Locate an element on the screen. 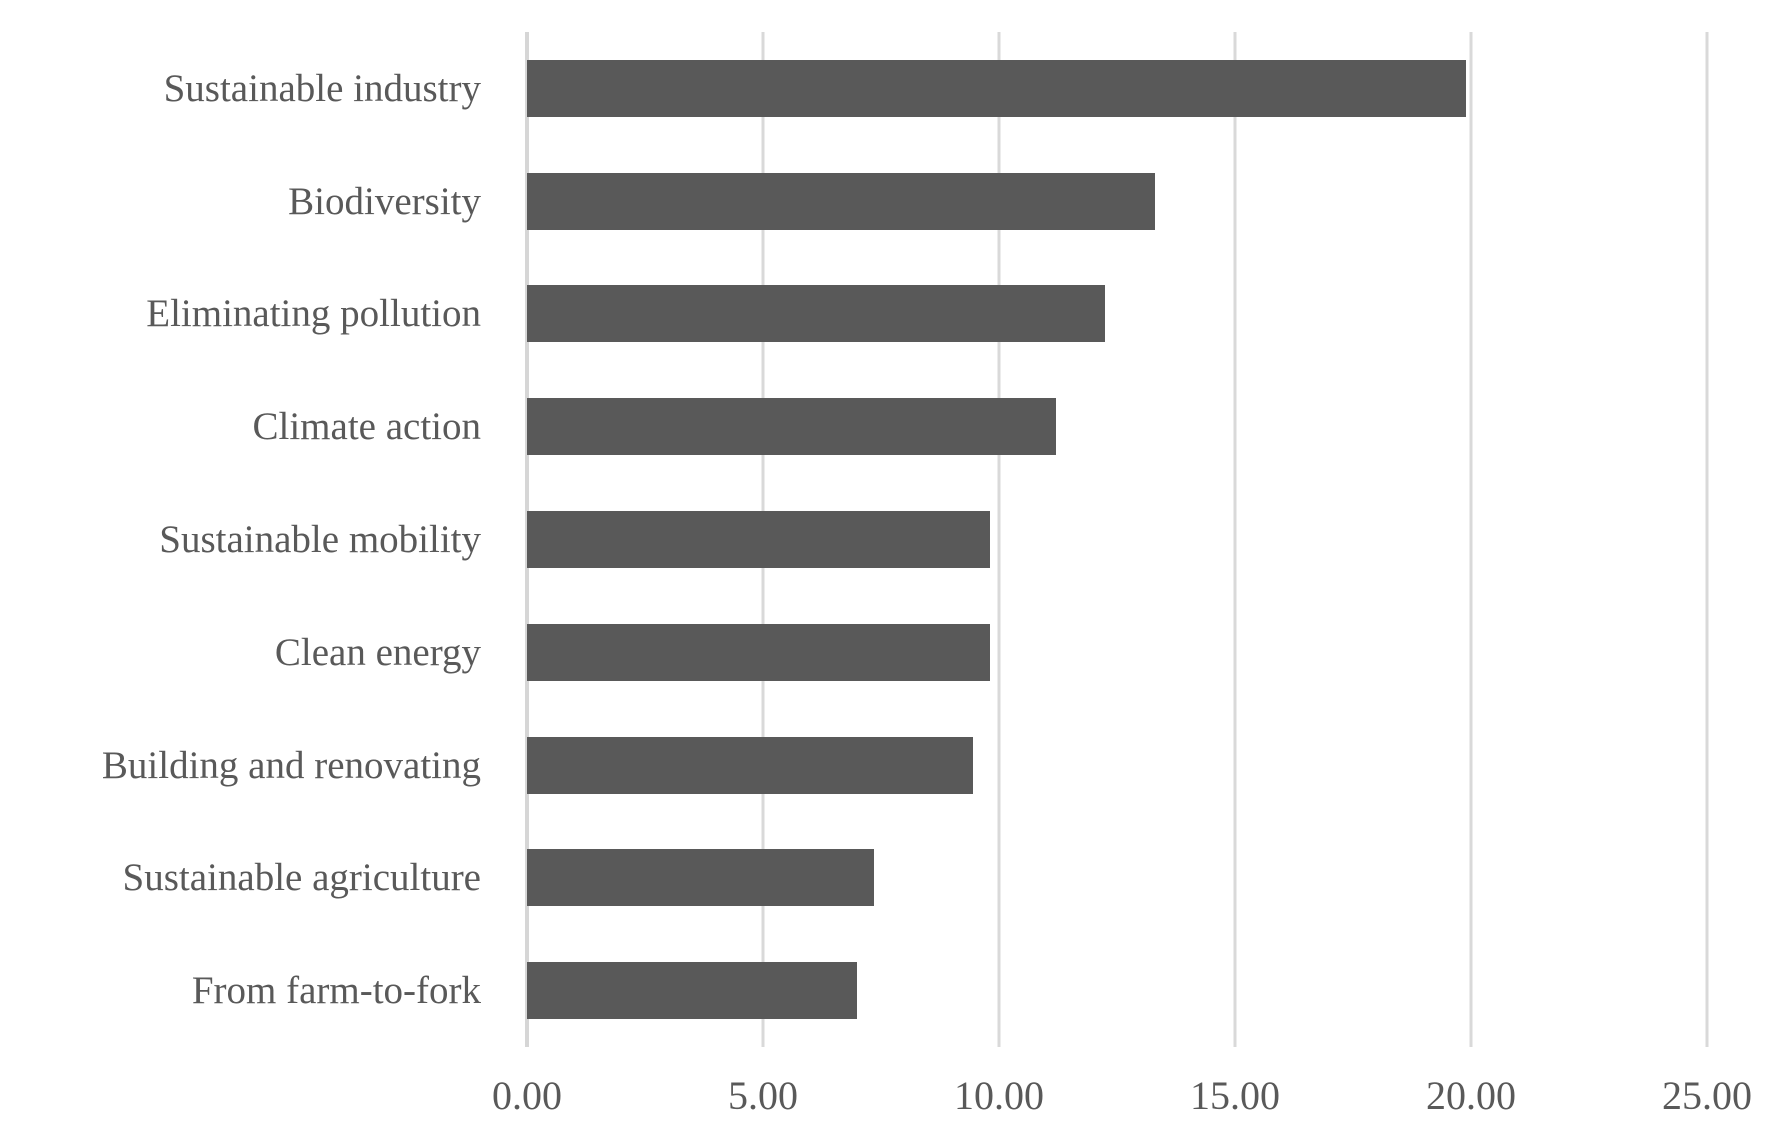 Image resolution: width=1771 pixels, height=1144 pixels. bar-biodiversity is located at coordinates (841, 201).